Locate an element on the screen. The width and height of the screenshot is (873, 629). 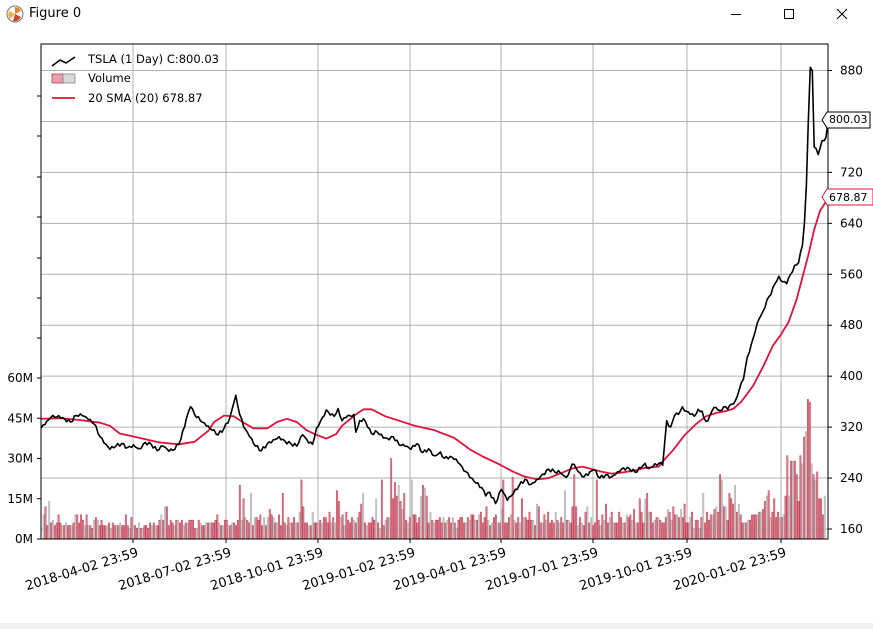
price-tick-label: 240 is located at coordinates (851, 478).